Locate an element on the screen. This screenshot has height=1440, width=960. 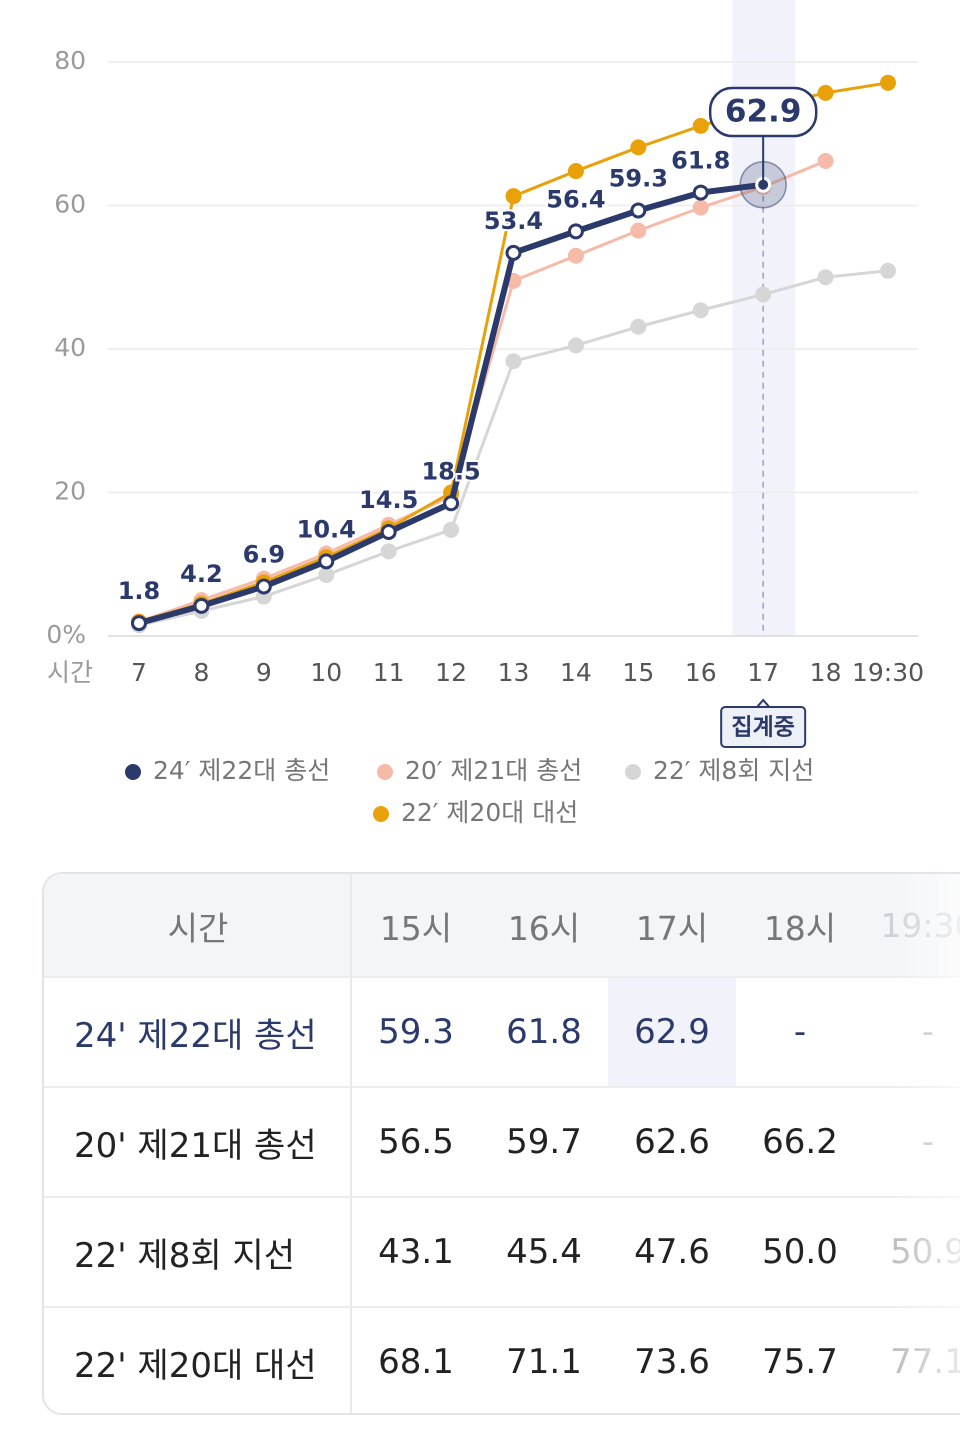
table-cell: 56.5 is located at coordinates (416, 1142).